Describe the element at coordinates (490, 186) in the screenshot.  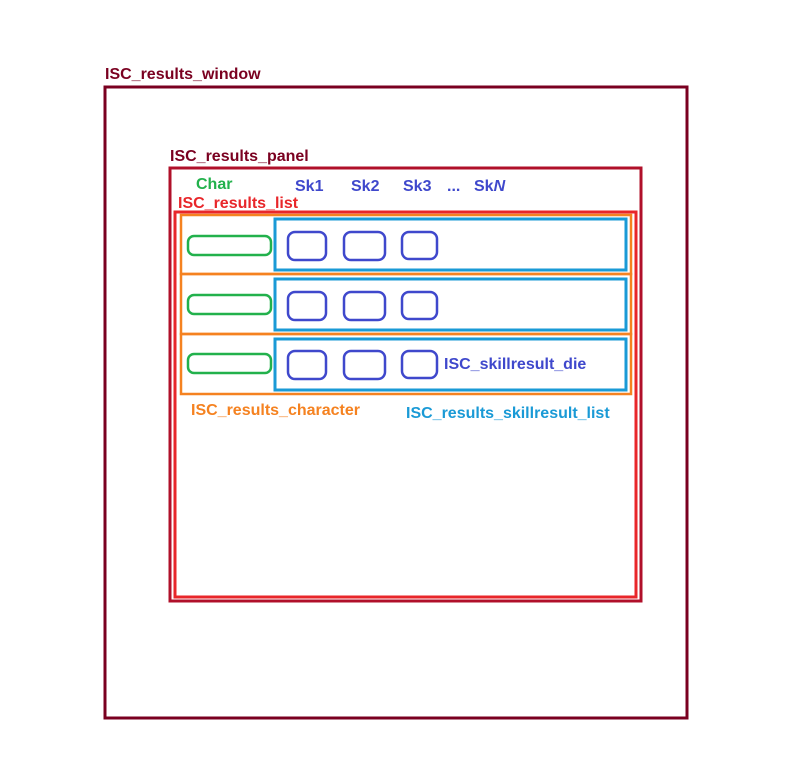
I see `header-skill-n-label: SkN` at that location.